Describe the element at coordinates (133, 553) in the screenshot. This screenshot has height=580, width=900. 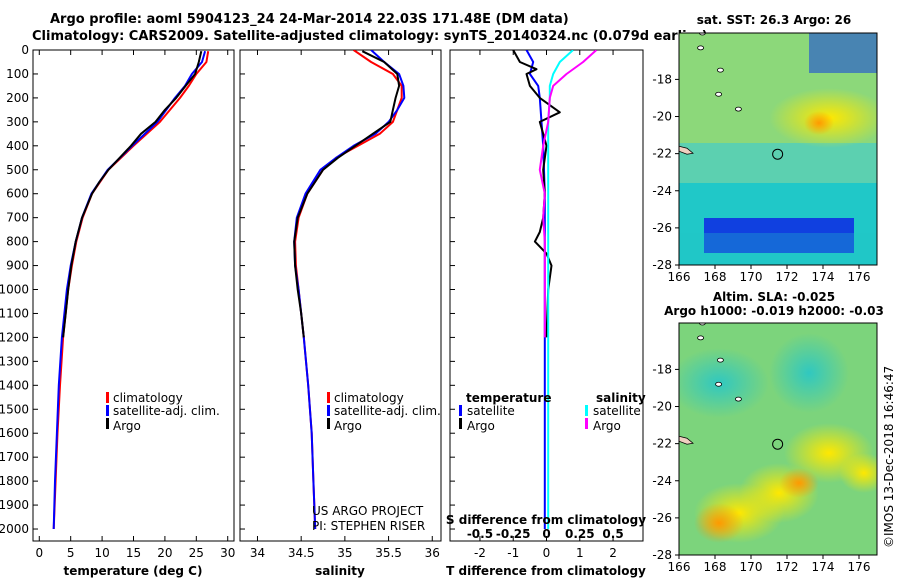
I see `x-tick-label: 15` at that location.